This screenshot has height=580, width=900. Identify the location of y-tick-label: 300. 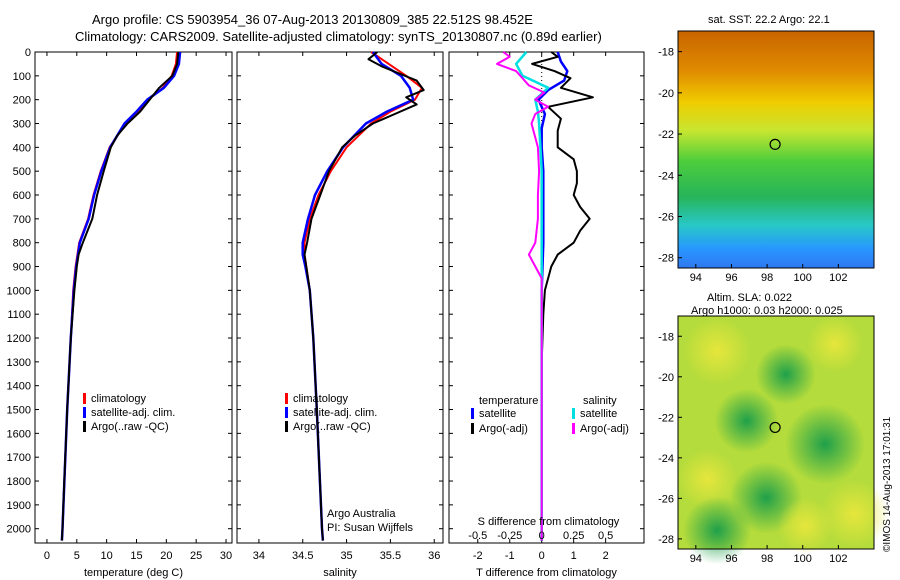
(22, 125).